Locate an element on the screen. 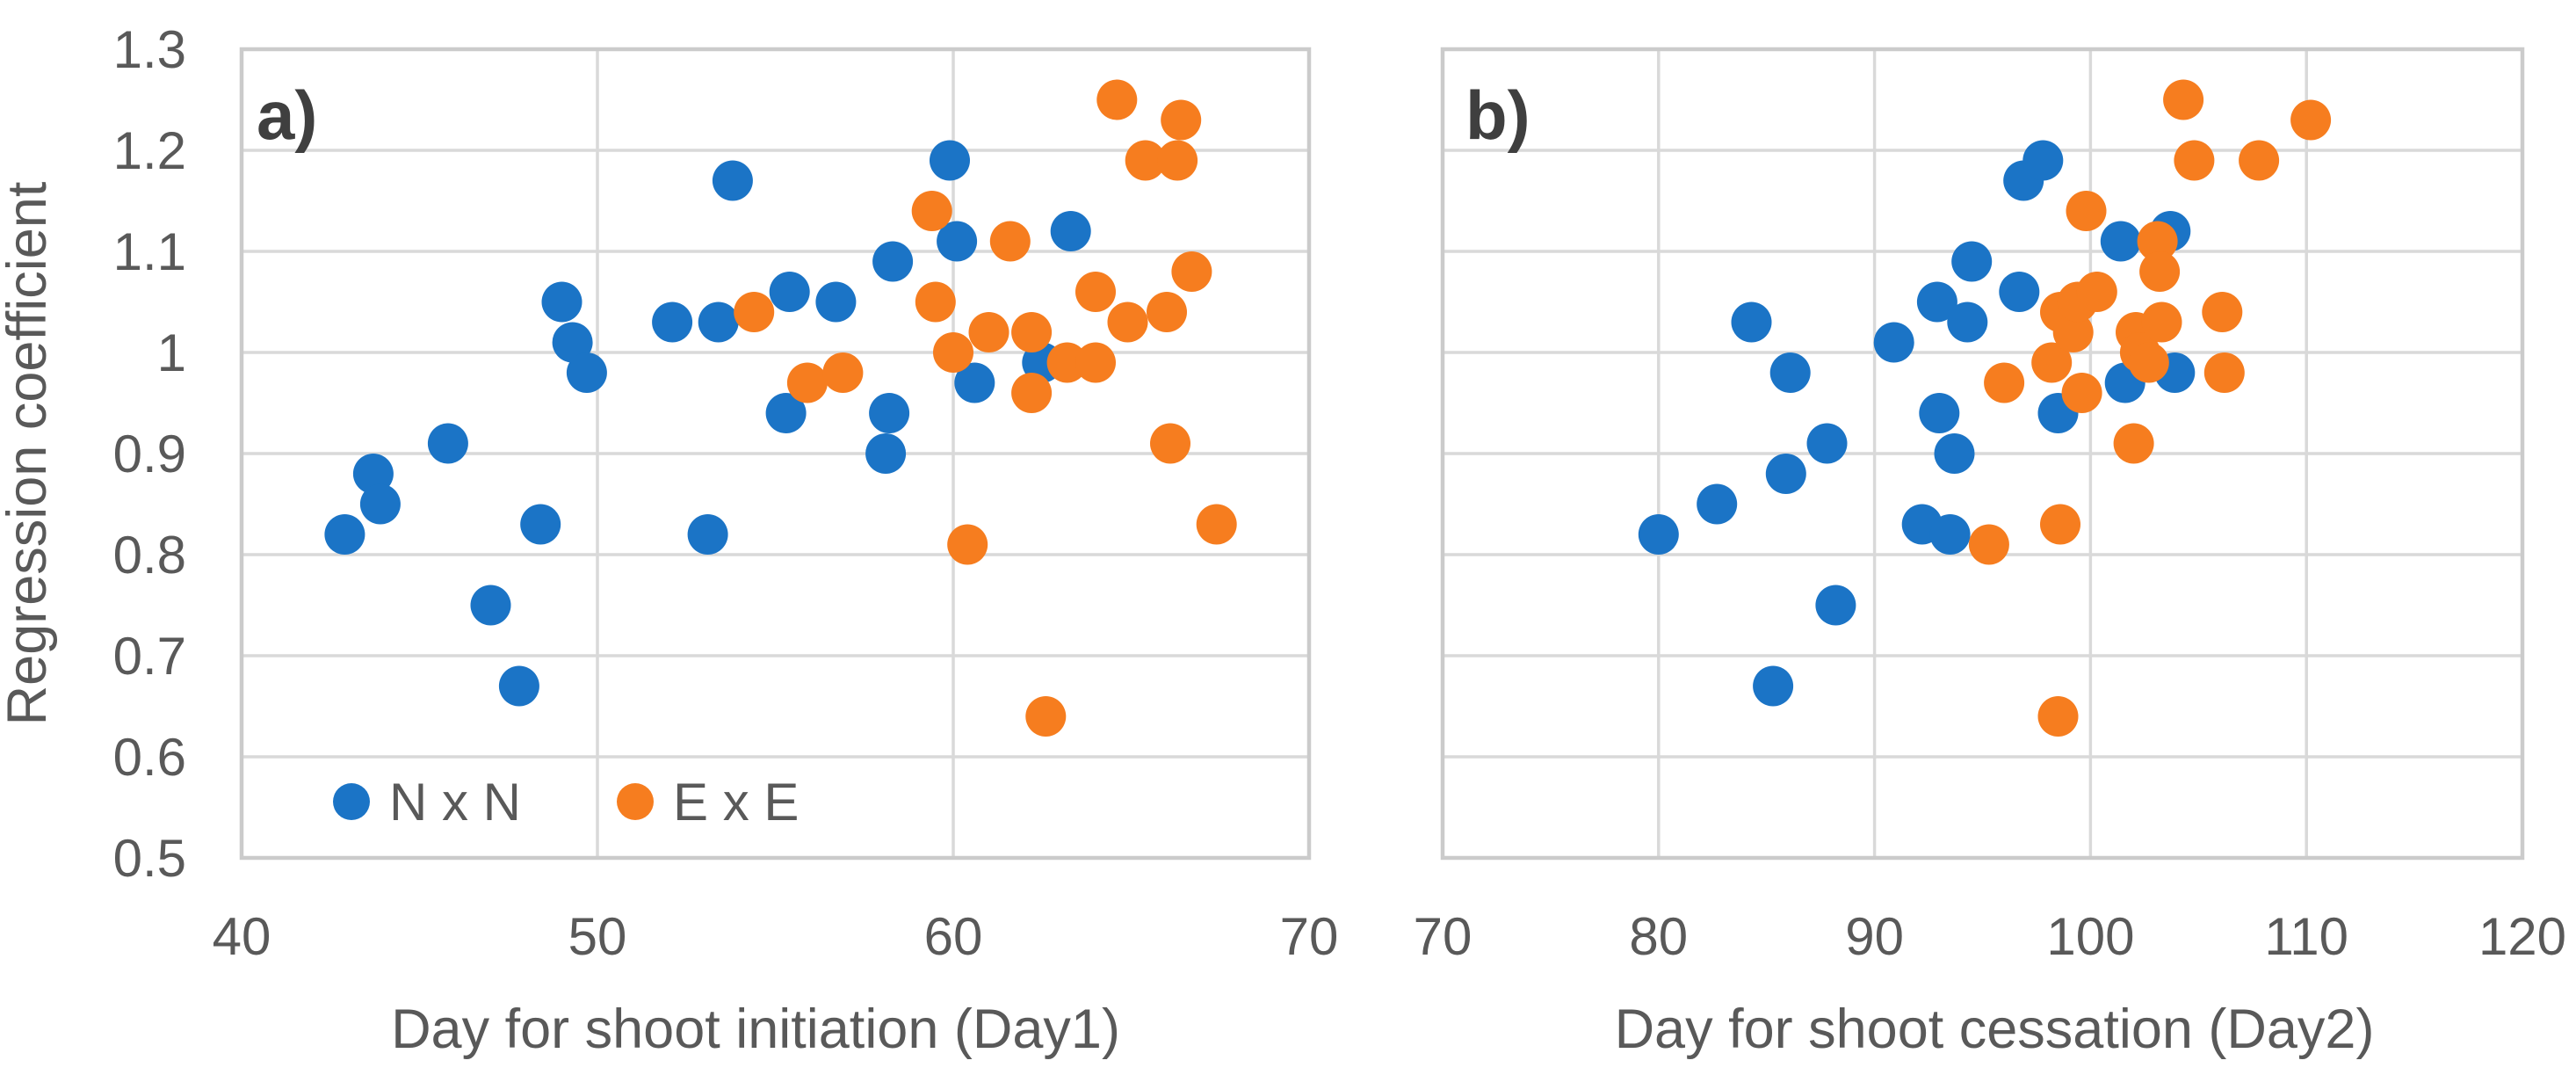  panel-b-label: b) is located at coordinates (1497, 115).